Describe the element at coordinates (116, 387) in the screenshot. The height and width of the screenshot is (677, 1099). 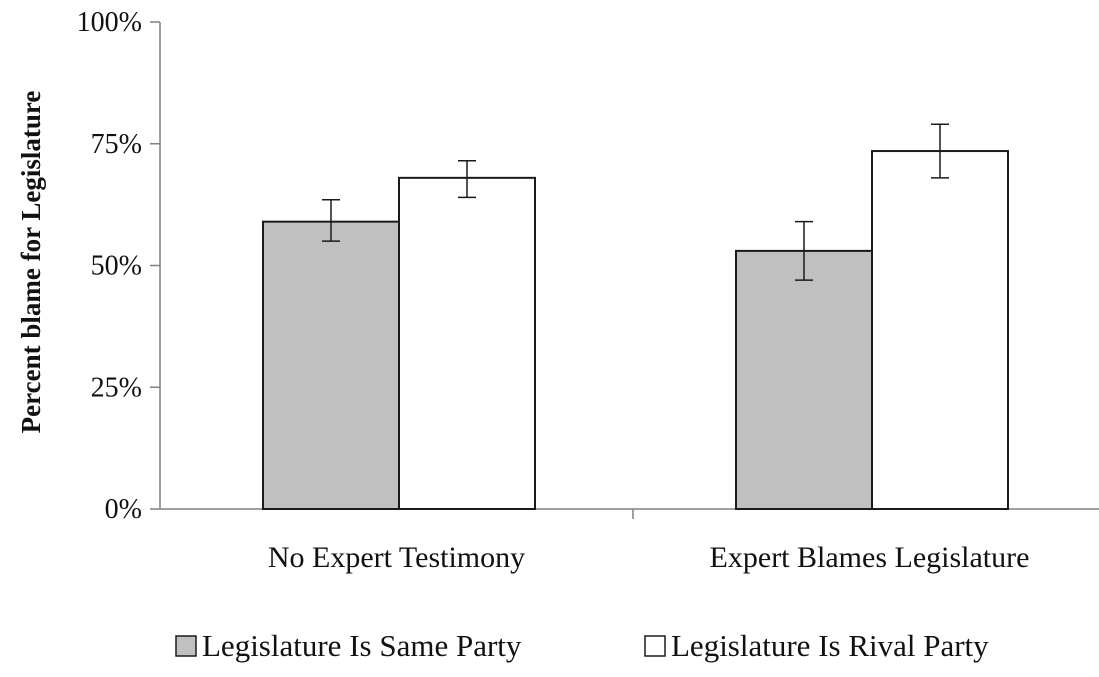
I see `y-tick-label: 25%` at that location.